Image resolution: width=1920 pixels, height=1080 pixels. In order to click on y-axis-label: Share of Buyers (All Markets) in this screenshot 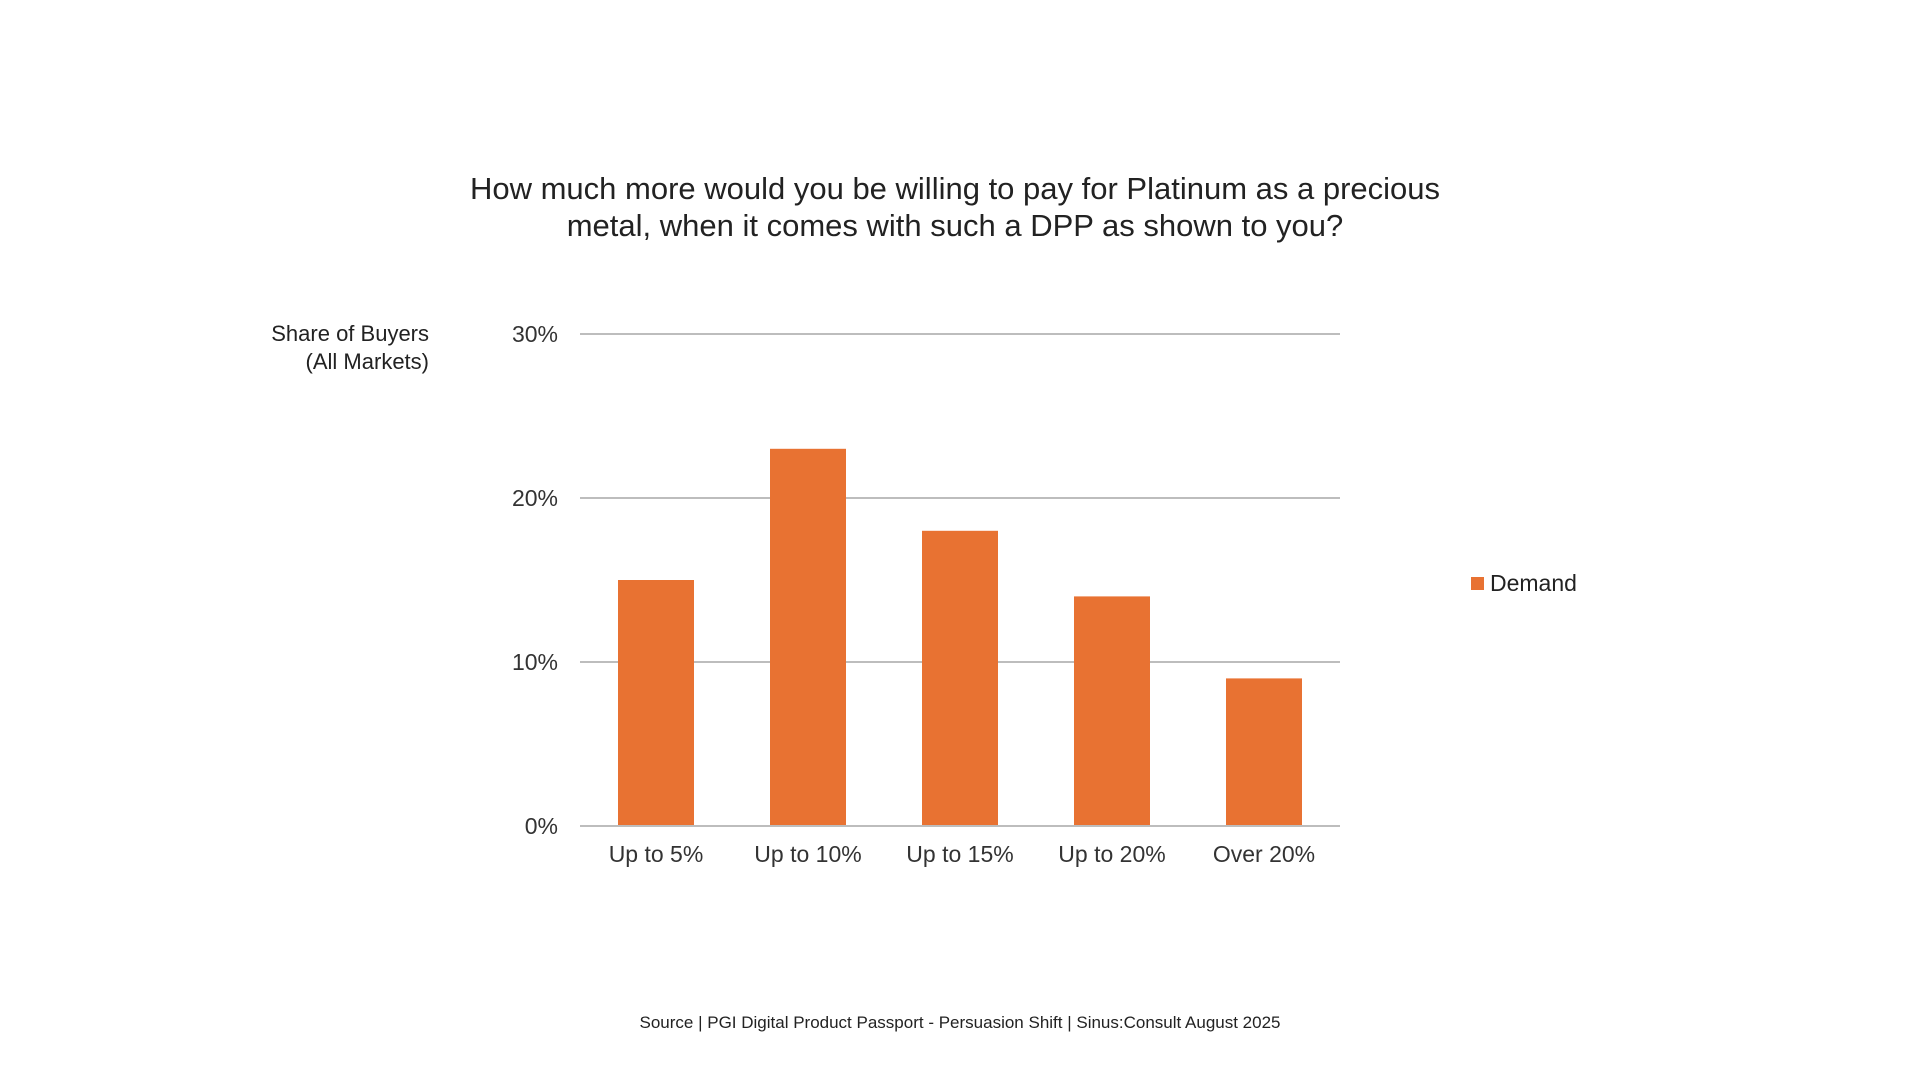, I will do `click(350, 348)`.